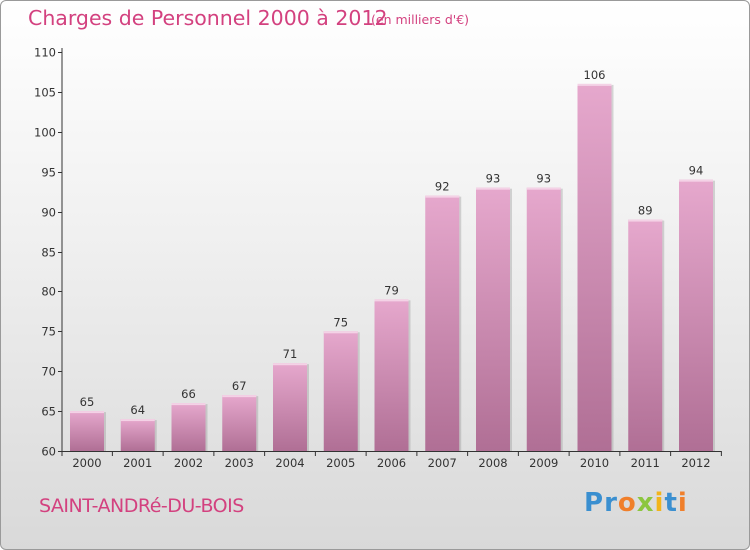  What do you see at coordinates (595, 75) in the screenshot?
I see `bar-value-label: 106` at bounding box center [595, 75].